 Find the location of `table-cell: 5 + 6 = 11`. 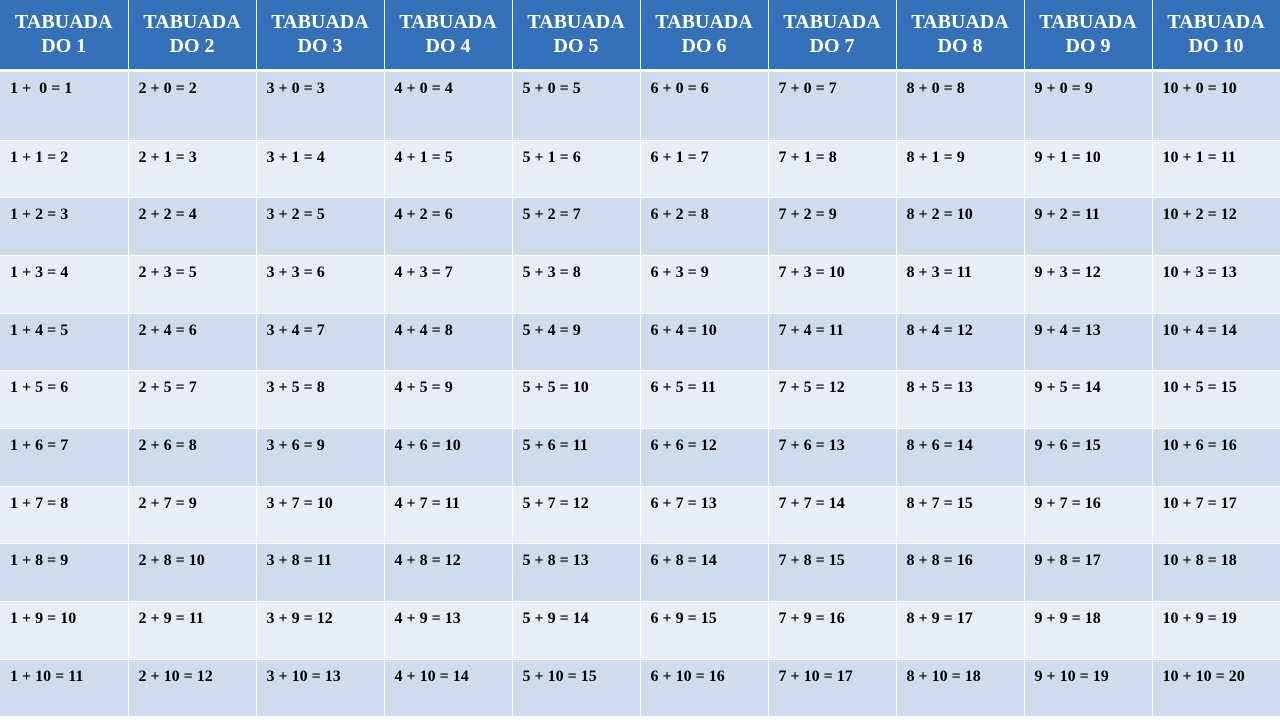

table-cell: 5 + 6 = 11 is located at coordinates (576, 457).